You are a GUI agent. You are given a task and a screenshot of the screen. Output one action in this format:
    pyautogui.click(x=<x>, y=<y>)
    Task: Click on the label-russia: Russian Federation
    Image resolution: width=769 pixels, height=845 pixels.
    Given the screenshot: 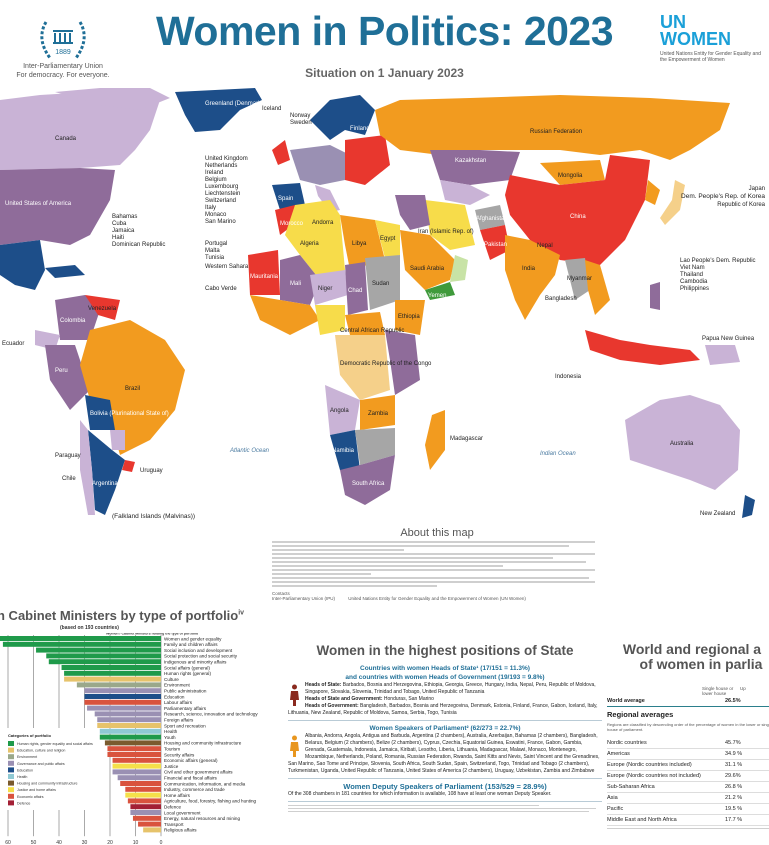 What is the action you would take?
    pyautogui.click(x=556, y=132)
    